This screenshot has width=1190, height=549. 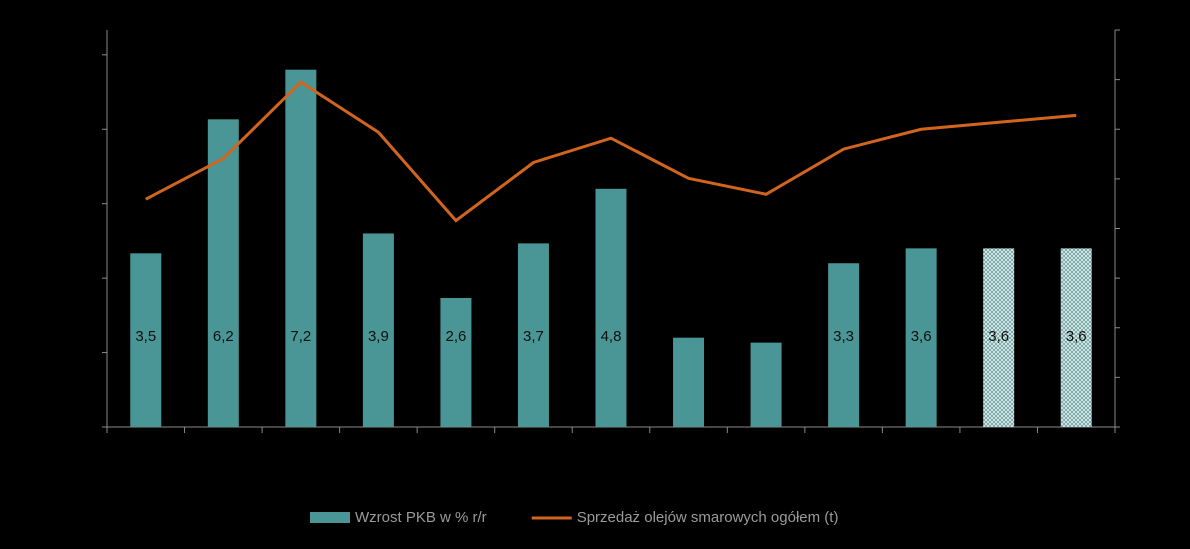 I want to click on data-label: 3,3, so click(x=843, y=336).